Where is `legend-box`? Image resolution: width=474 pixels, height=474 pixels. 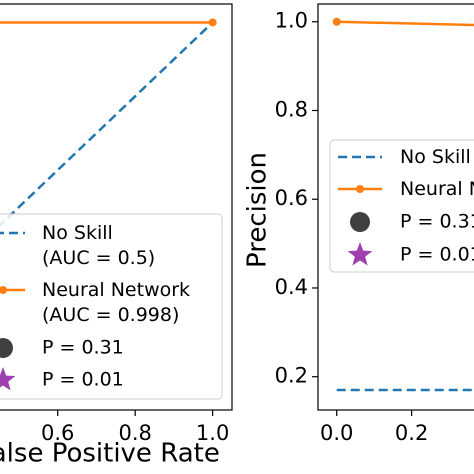
legend-box is located at coordinates (401, 206).